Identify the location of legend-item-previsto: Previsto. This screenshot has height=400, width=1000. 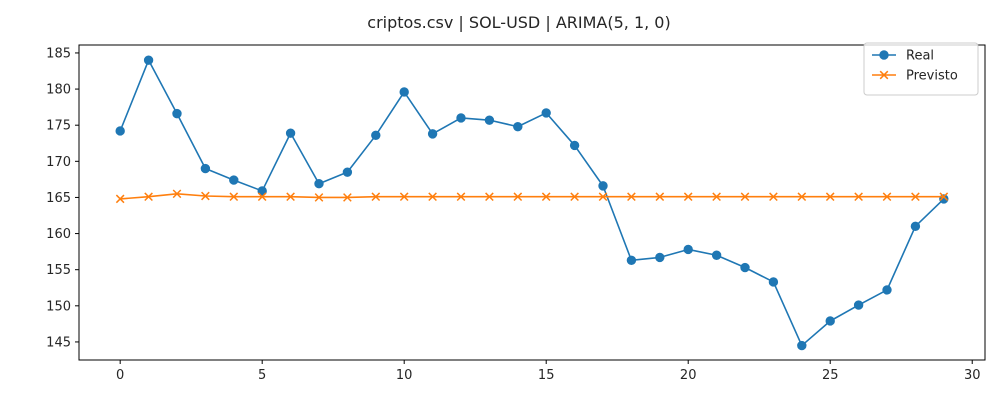
(915, 76).